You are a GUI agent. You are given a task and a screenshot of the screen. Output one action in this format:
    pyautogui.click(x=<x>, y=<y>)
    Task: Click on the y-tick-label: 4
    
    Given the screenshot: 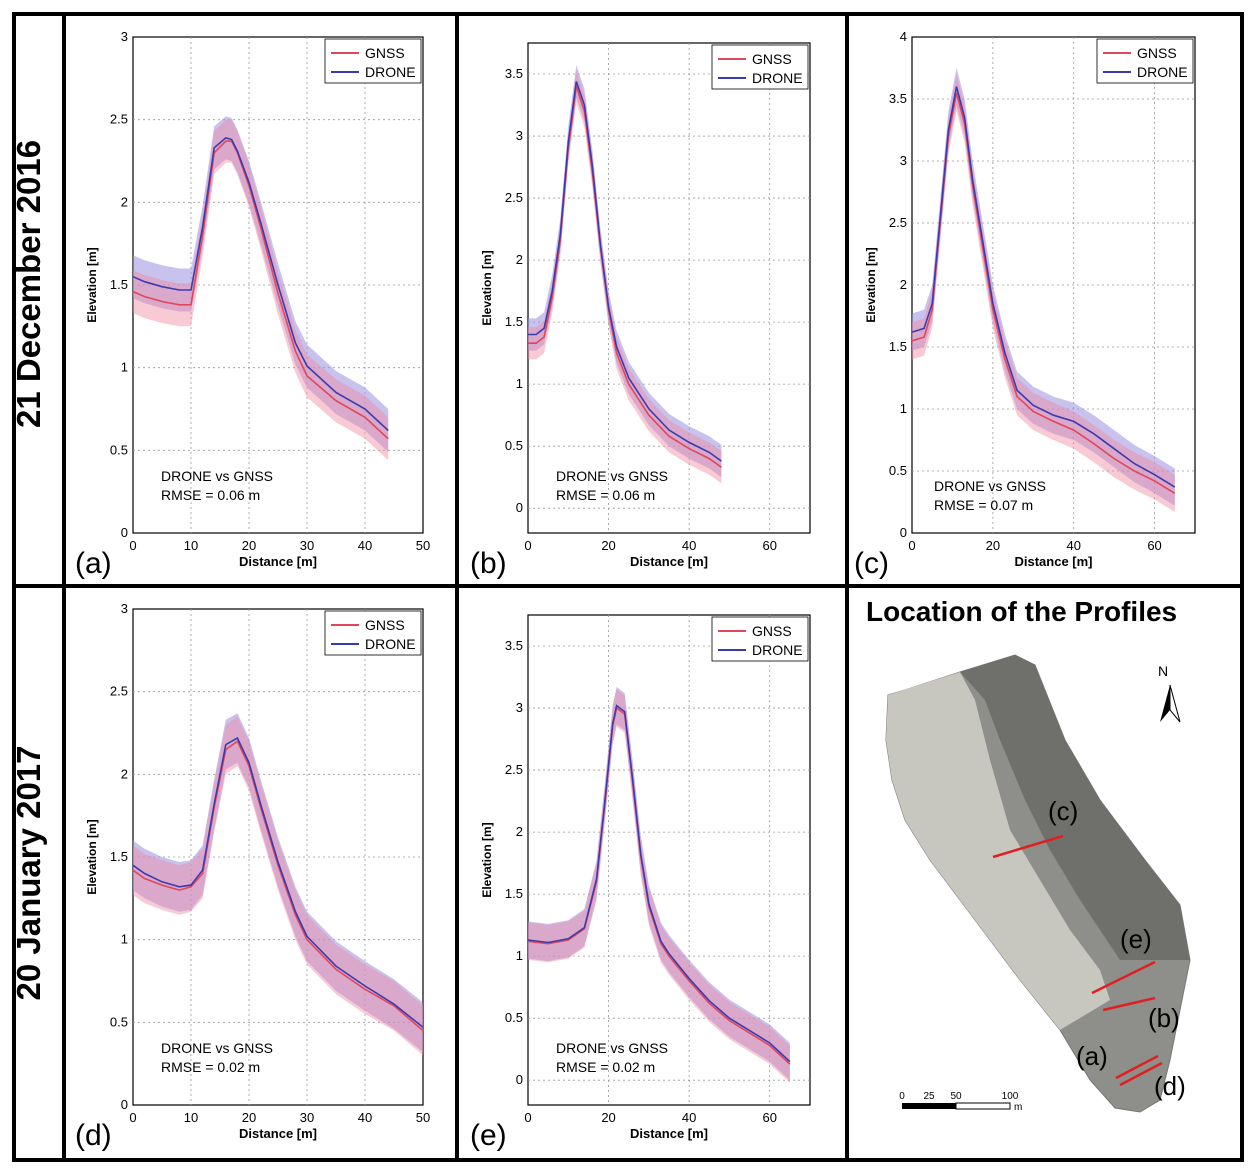 What is the action you would take?
    pyautogui.click(x=903, y=36)
    